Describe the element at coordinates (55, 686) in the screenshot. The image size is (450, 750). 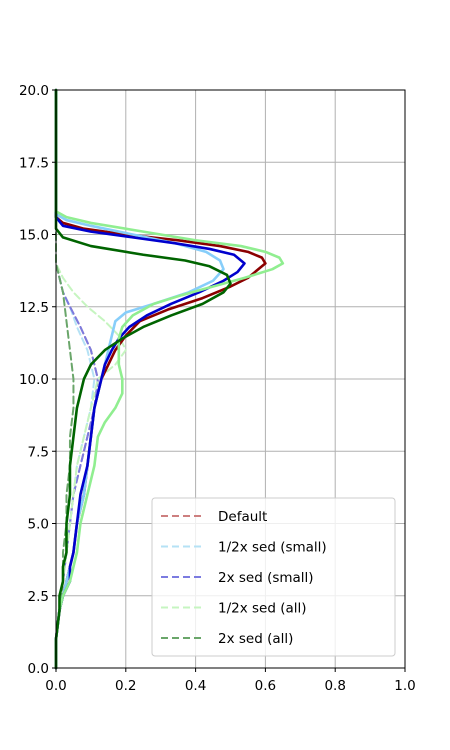
I see `x-tick-label: 0.0` at that location.